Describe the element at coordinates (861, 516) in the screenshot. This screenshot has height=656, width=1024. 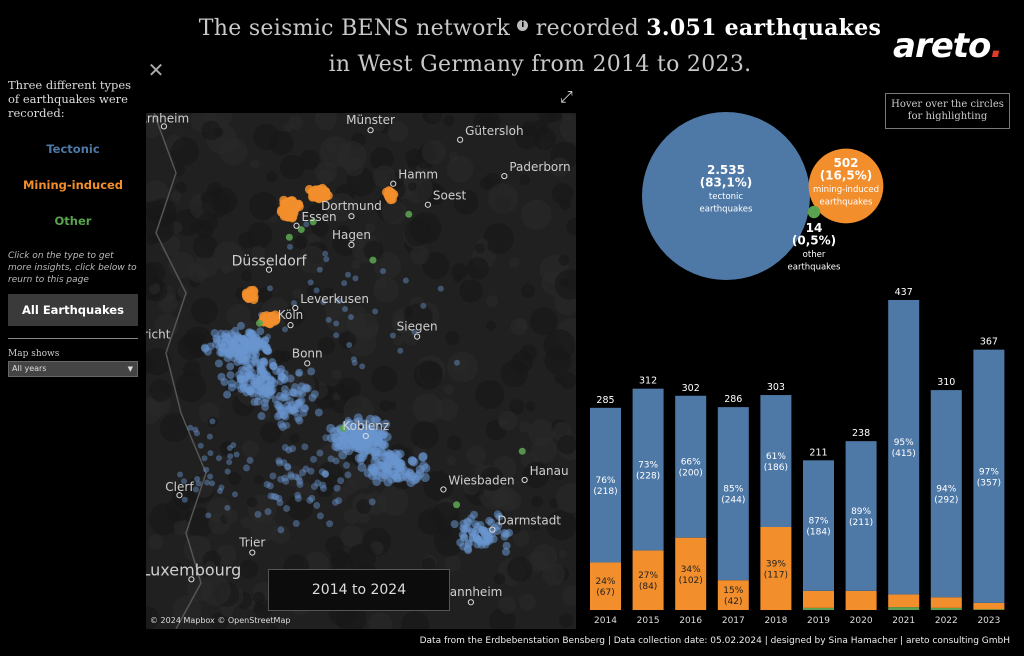
I see `bar-tectonic-2020` at that location.